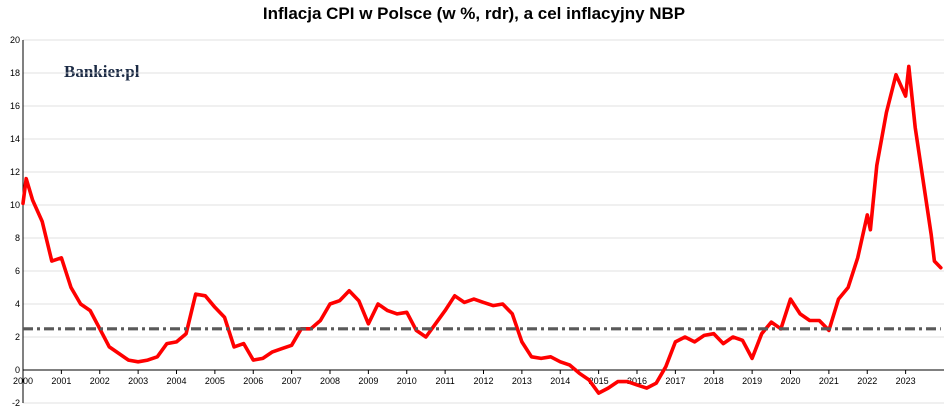 The image size is (948, 408). Describe the element at coordinates (906, 381) in the screenshot. I see `x-tick-label: 2023` at that location.